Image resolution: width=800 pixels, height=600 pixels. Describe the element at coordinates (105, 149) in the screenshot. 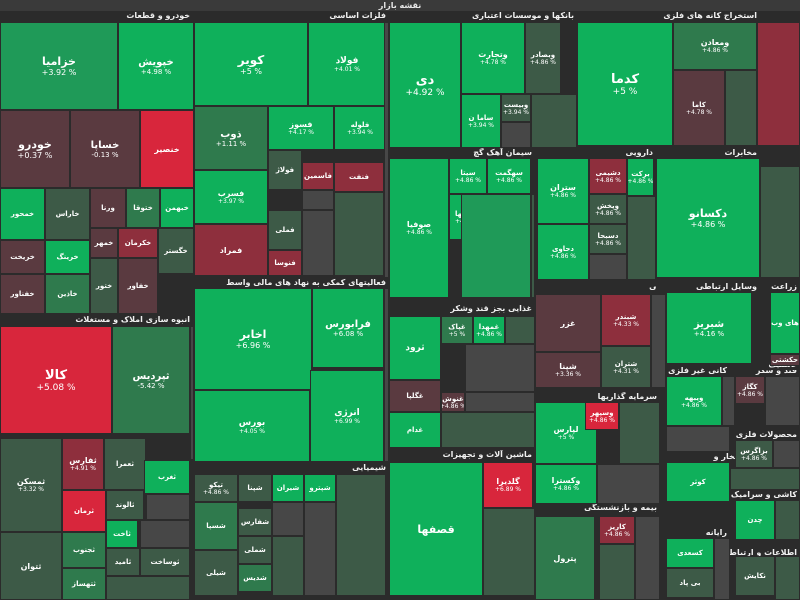

I see `treemap-tile: خساپا -0.13 %` at that location.